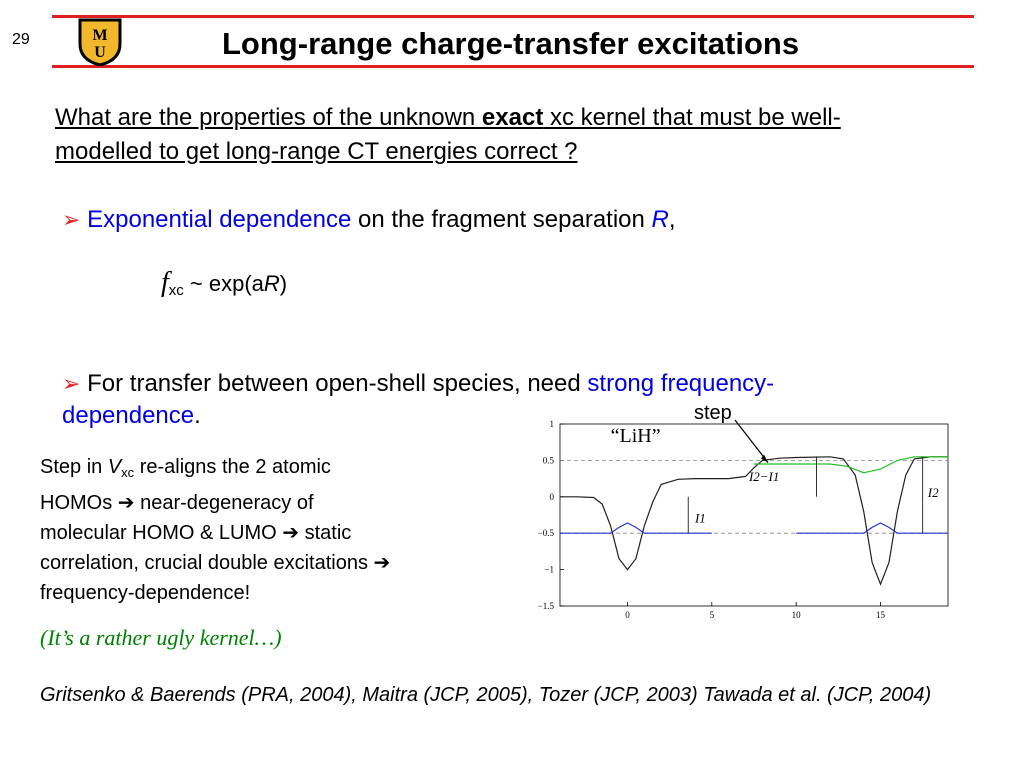 The width and height of the screenshot is (1024, 768). What do you see at coordinates (196, 533) in the screenshot?
I see `explanation-line-3: molecular HOMO & LUMO ➔ static` at bounding box center [196, 533].